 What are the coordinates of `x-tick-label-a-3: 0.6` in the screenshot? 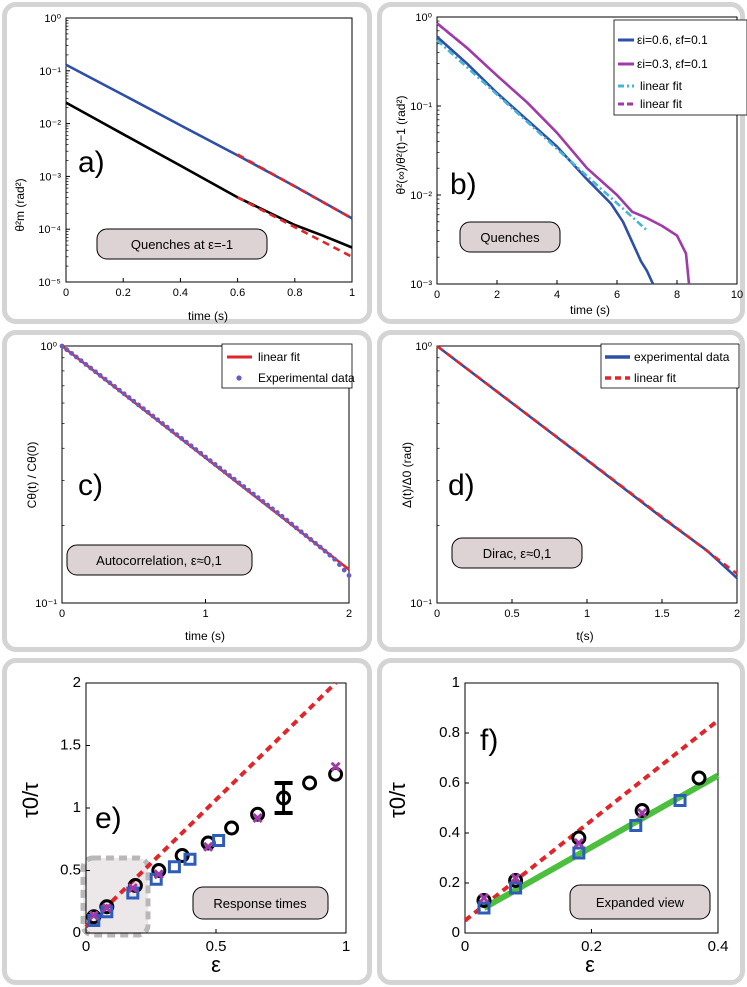 It's located at (237, 293).